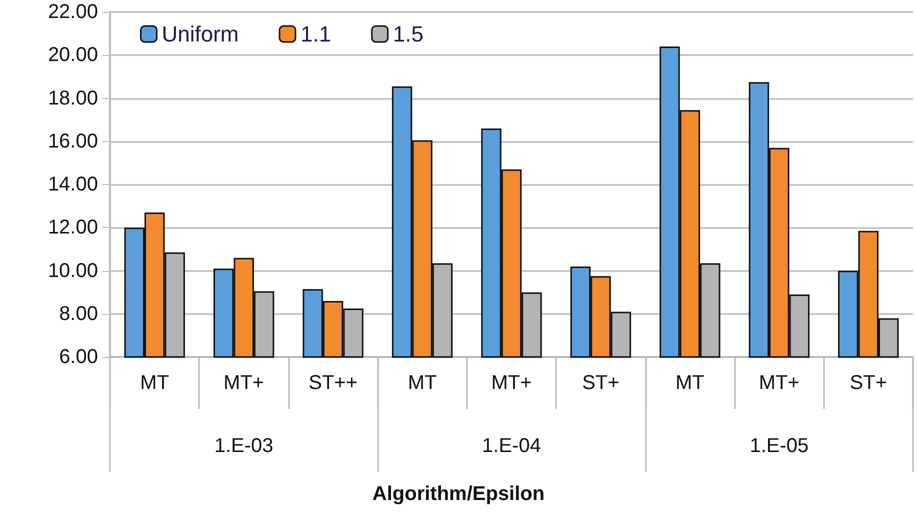 This screenshot has height=520, width=917. Describe the element at coordinates (316, 34) in the screenshot. I see `legend-label: 1.1` at that location.